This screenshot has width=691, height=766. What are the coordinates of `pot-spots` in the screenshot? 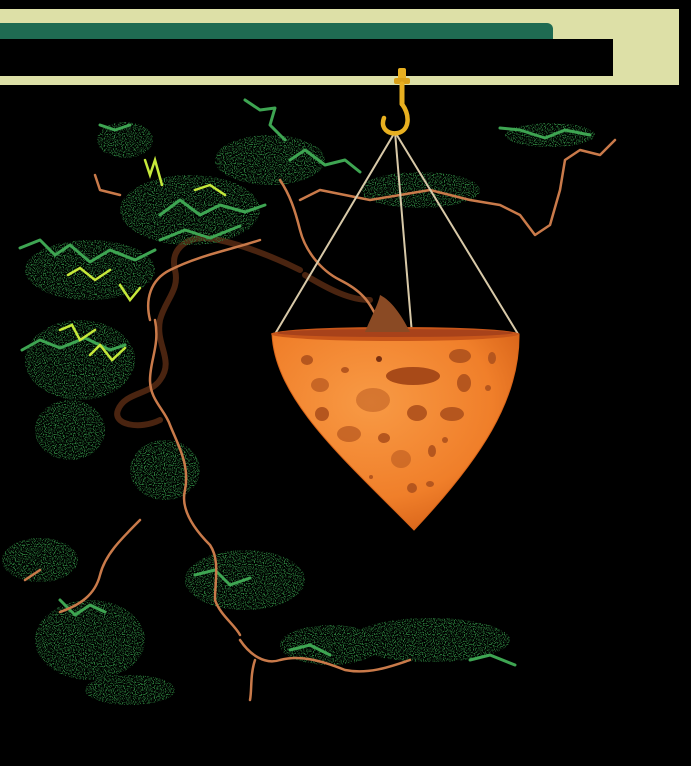 It's located at (398, 421).